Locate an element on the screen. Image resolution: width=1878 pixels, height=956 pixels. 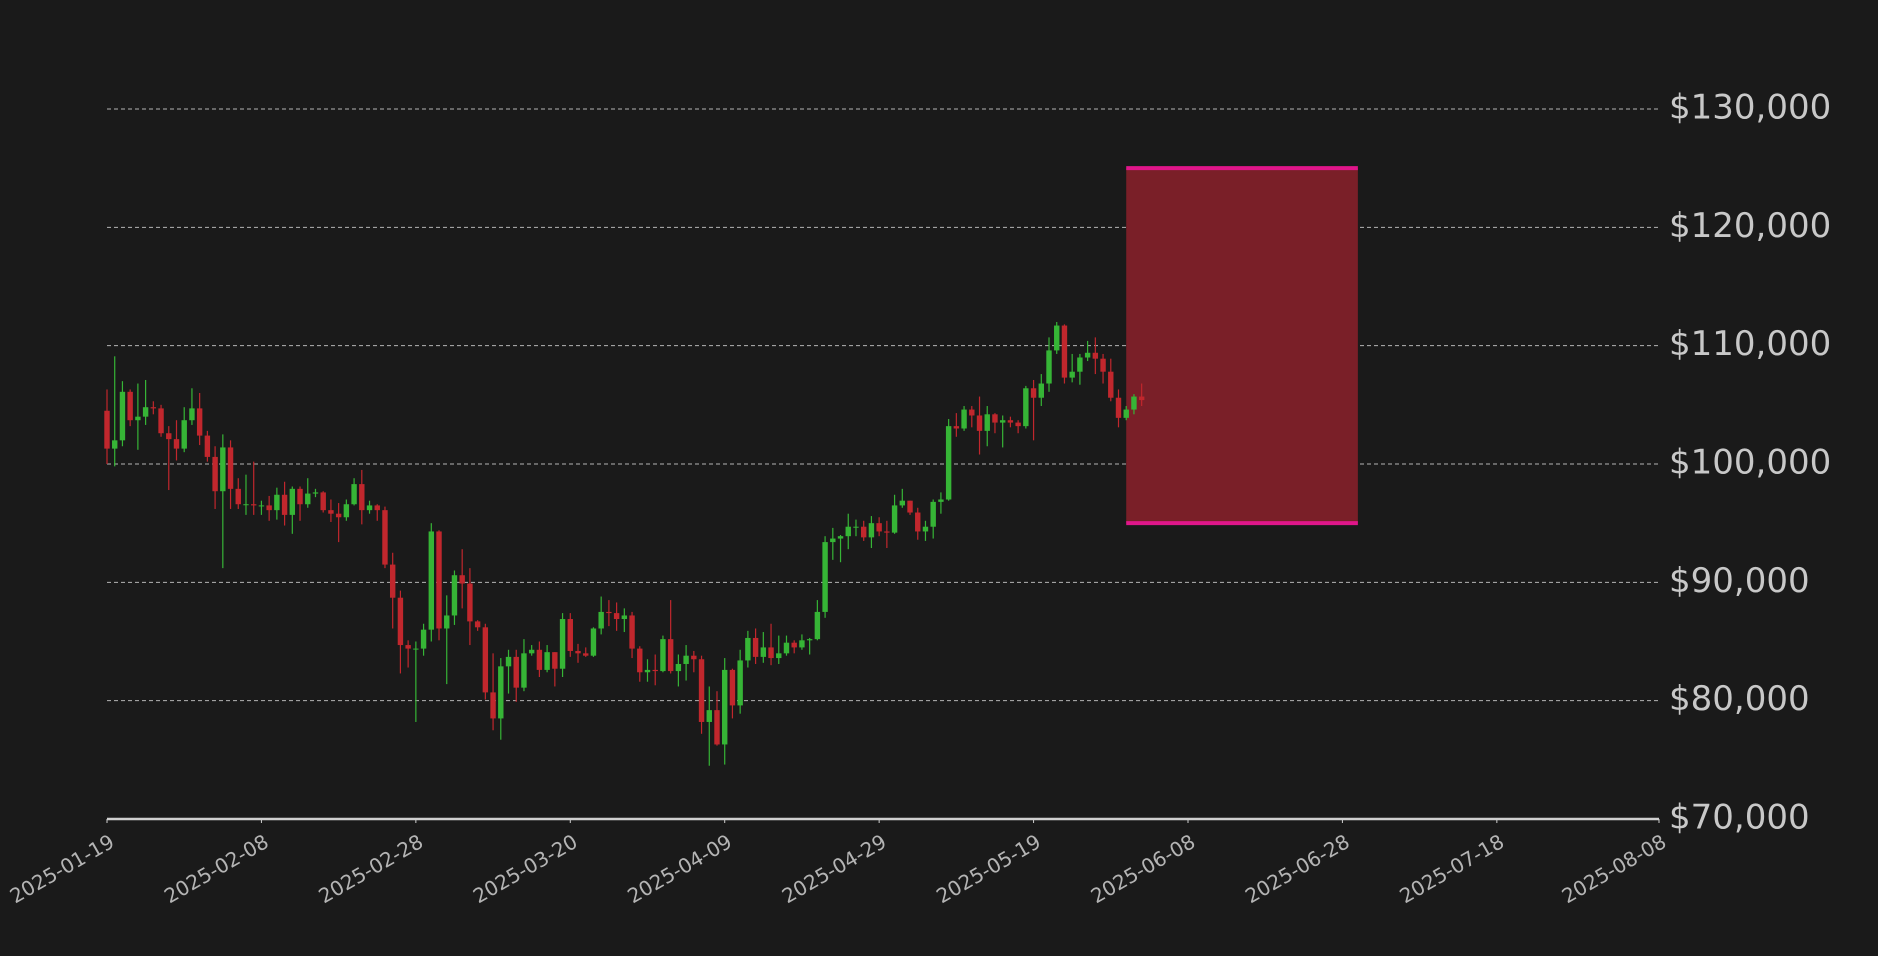
y-tick-label: $90,000 is located at coordinates (1739, 581).